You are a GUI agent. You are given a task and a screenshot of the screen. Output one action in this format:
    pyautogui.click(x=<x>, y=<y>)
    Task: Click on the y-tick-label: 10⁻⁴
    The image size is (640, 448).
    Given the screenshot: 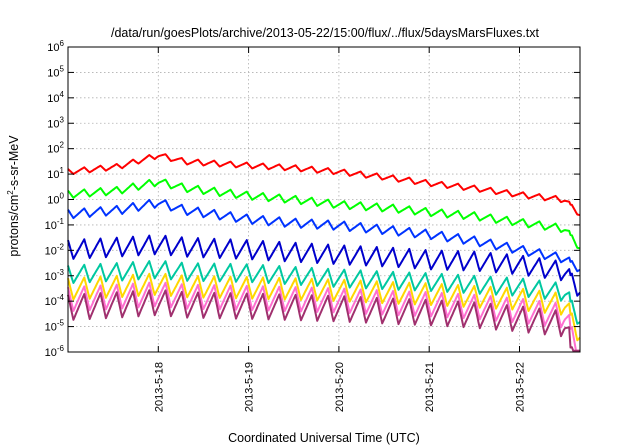 What is the action you would take?
    pyautogui.click(x=55, y=300)
    